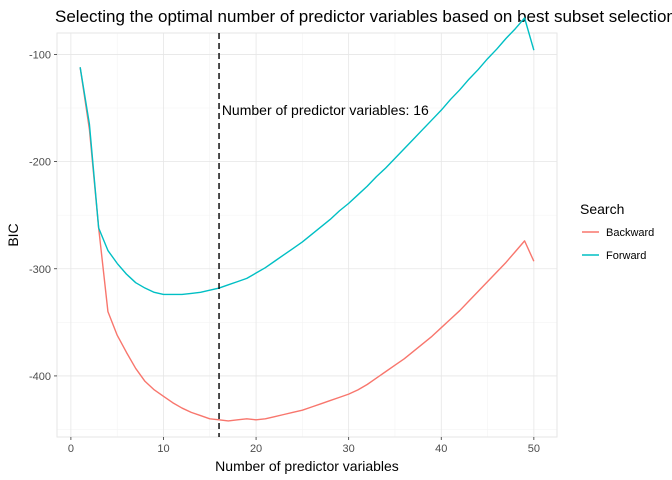 The image size is (672, 480). What do you see at coordinates (349, 449) in the screenshot?
I see `x-tick-label: 30` at bounding box center [349, 449].